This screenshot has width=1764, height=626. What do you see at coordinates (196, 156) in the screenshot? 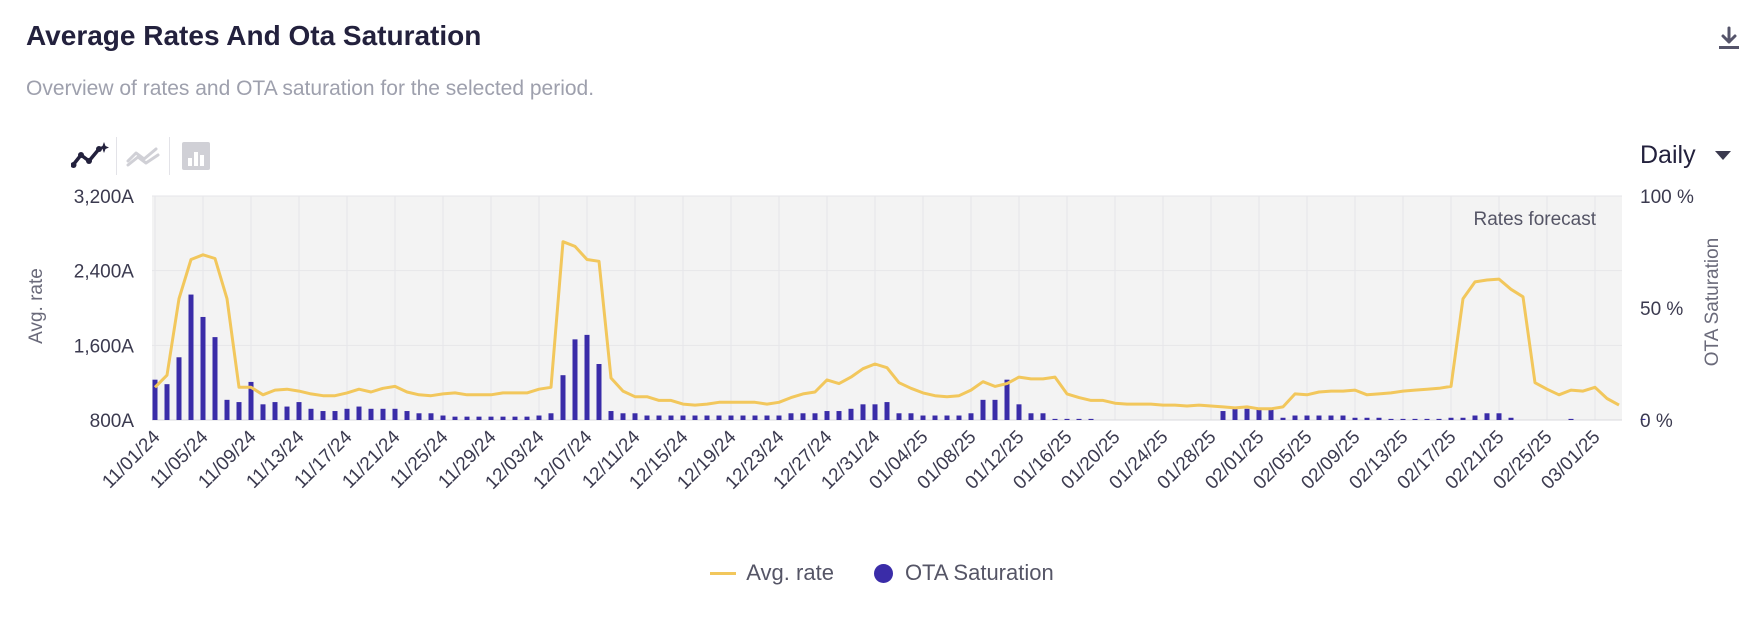
I see `bar-chart-icon` at bounding box center [196, 156].